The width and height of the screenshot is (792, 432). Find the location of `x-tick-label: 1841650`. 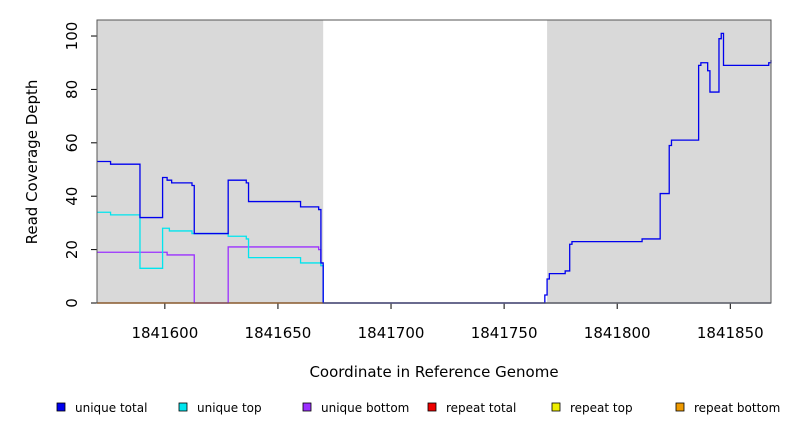

x-tick-label: 1841650 is located at coordinates (278, 333).